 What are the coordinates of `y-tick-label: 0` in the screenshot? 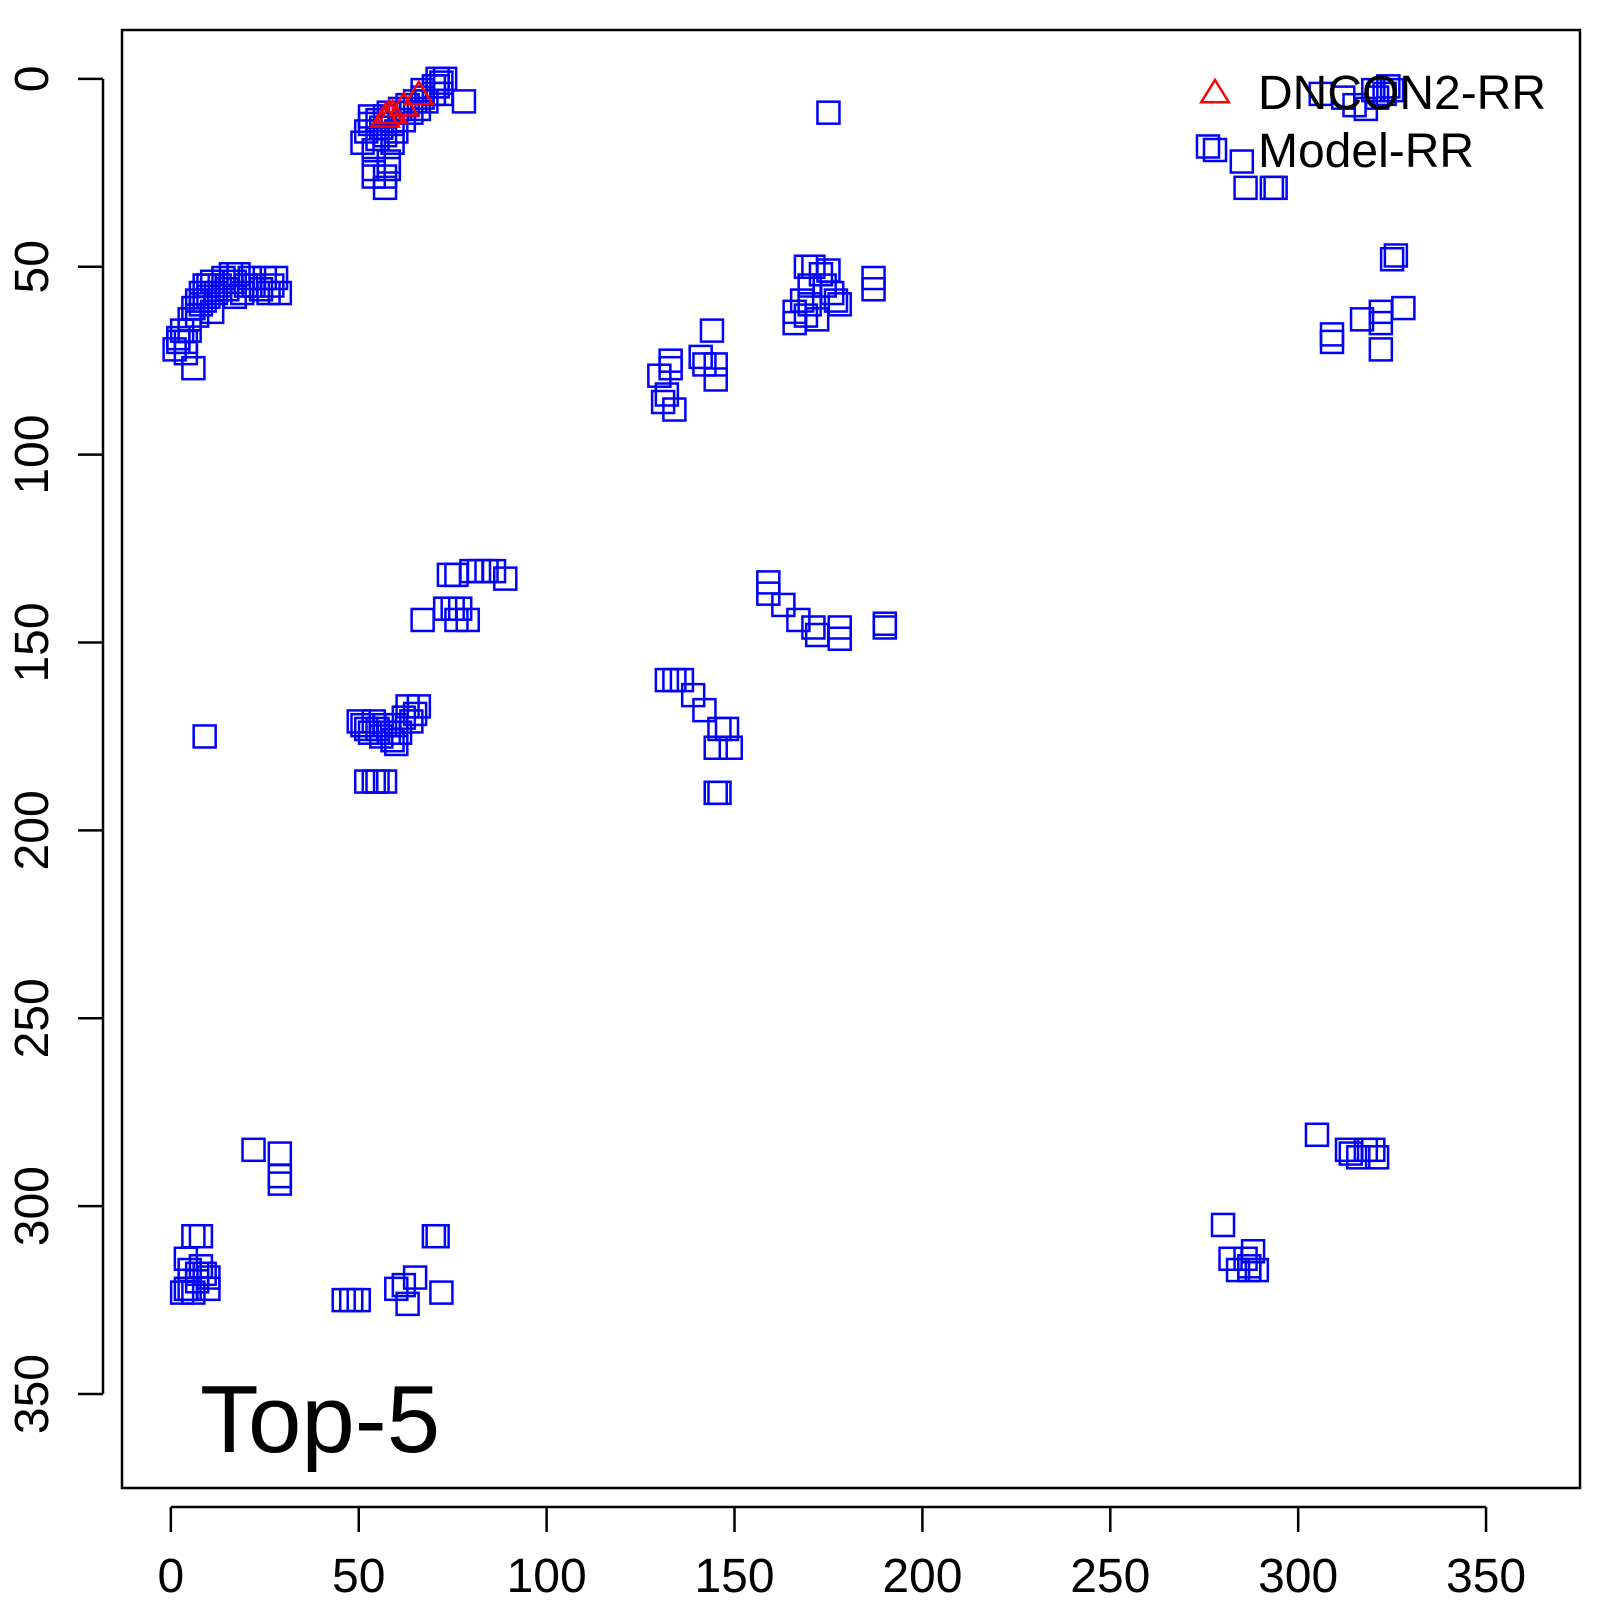 It's located at (32, 78).